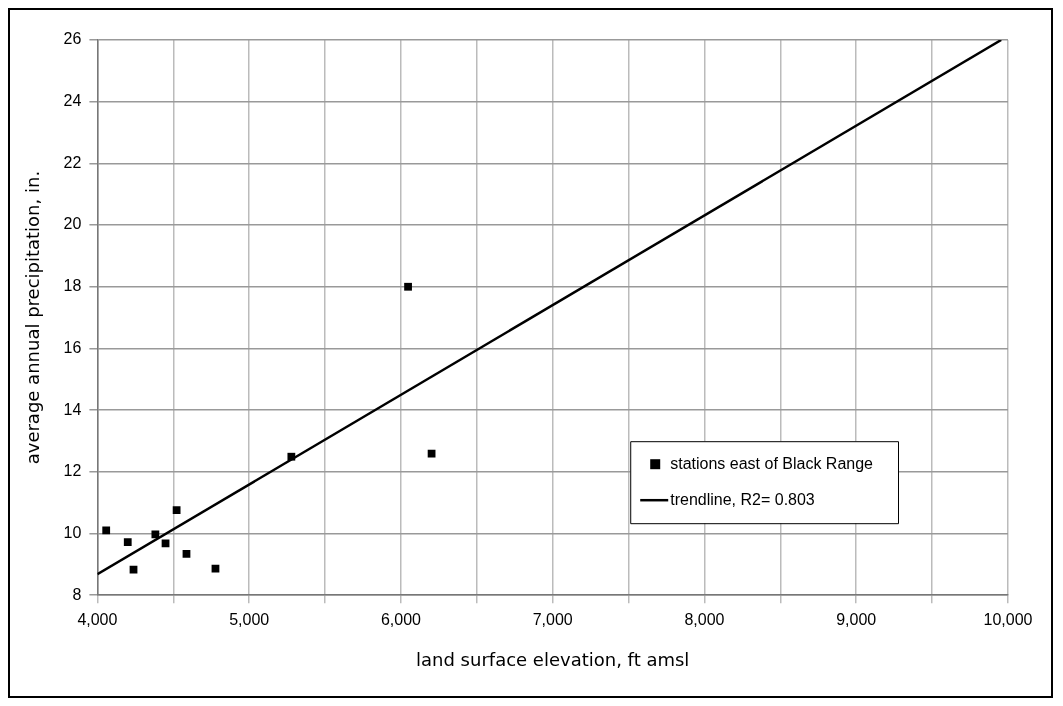  I want to click on legend-label: trendline, R2= 0.803, so click(742, 499).